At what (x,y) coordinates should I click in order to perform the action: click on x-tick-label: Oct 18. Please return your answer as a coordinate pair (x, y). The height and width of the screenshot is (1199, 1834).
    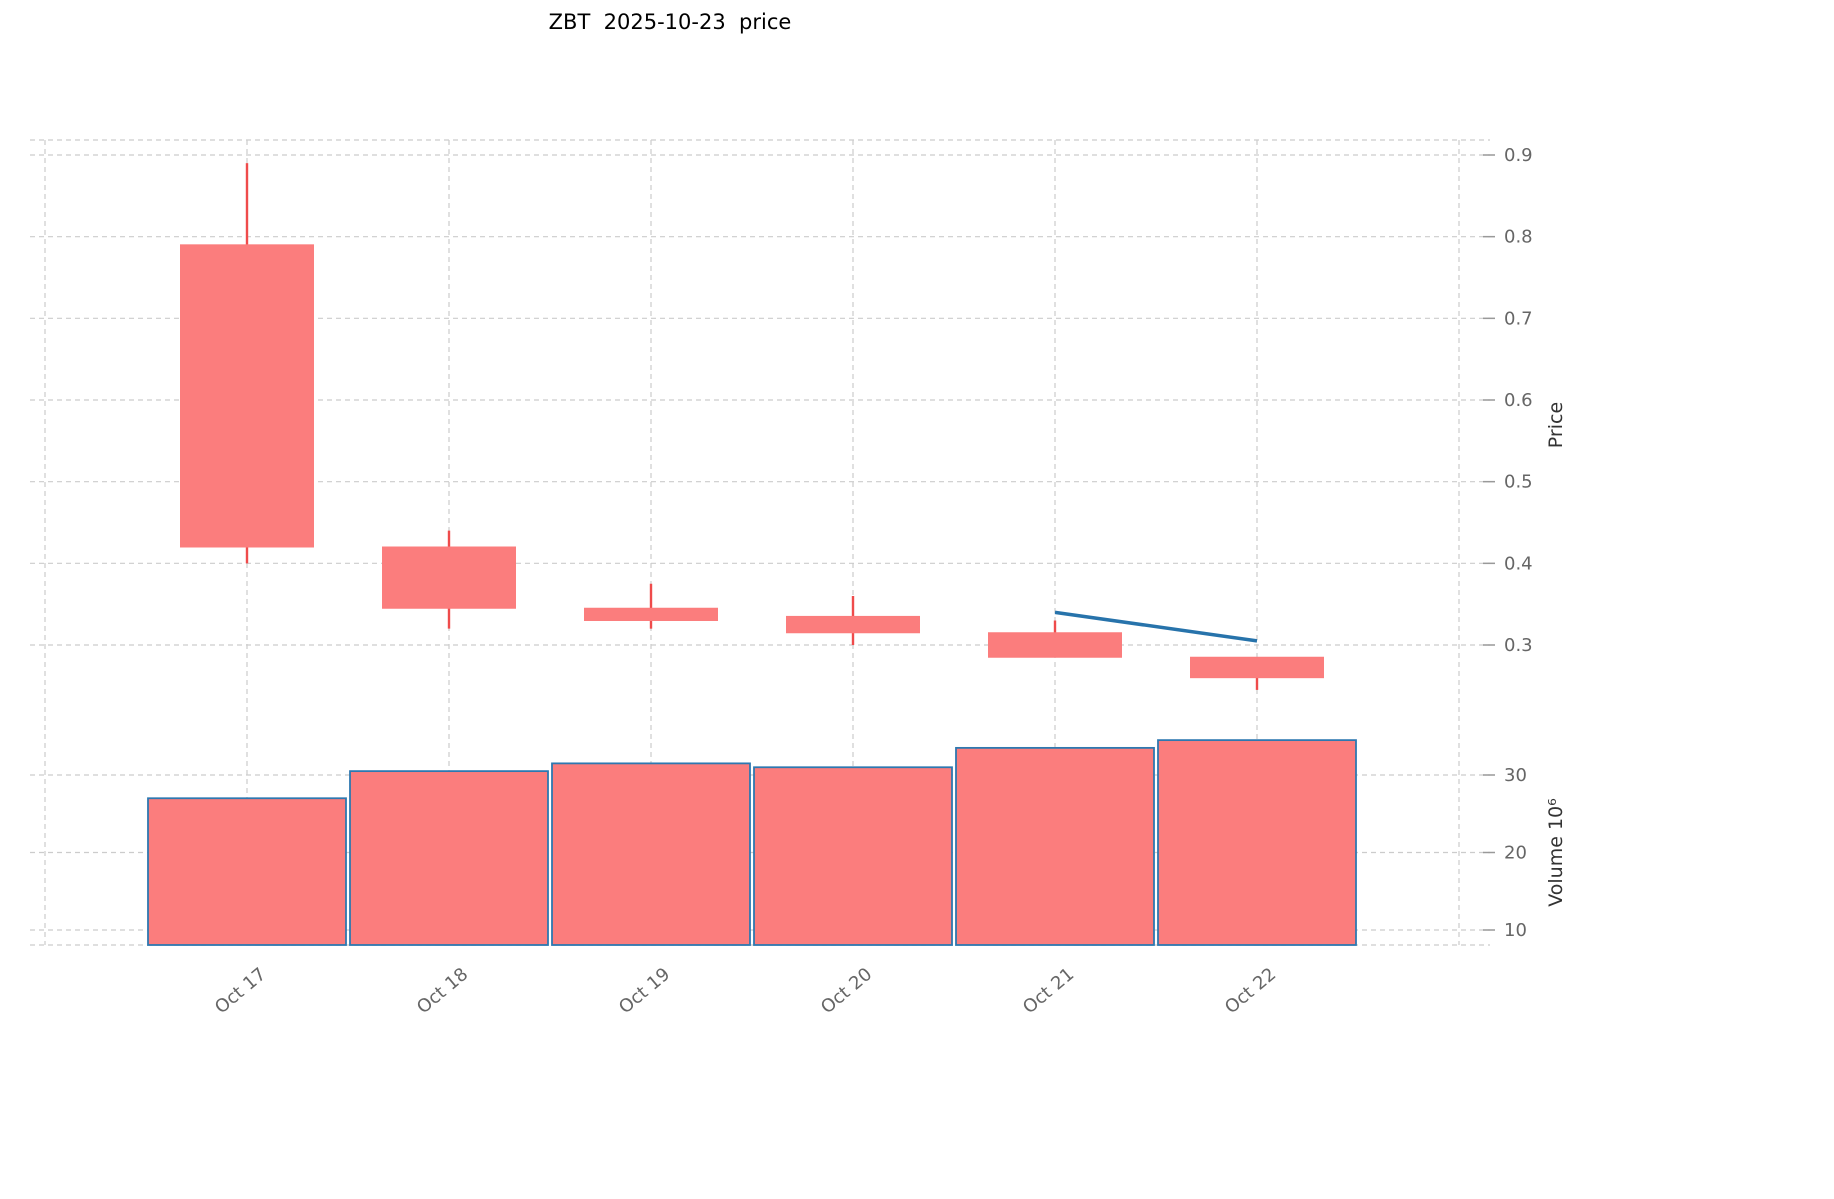
    Looking at the image, I should click on (442, 991).